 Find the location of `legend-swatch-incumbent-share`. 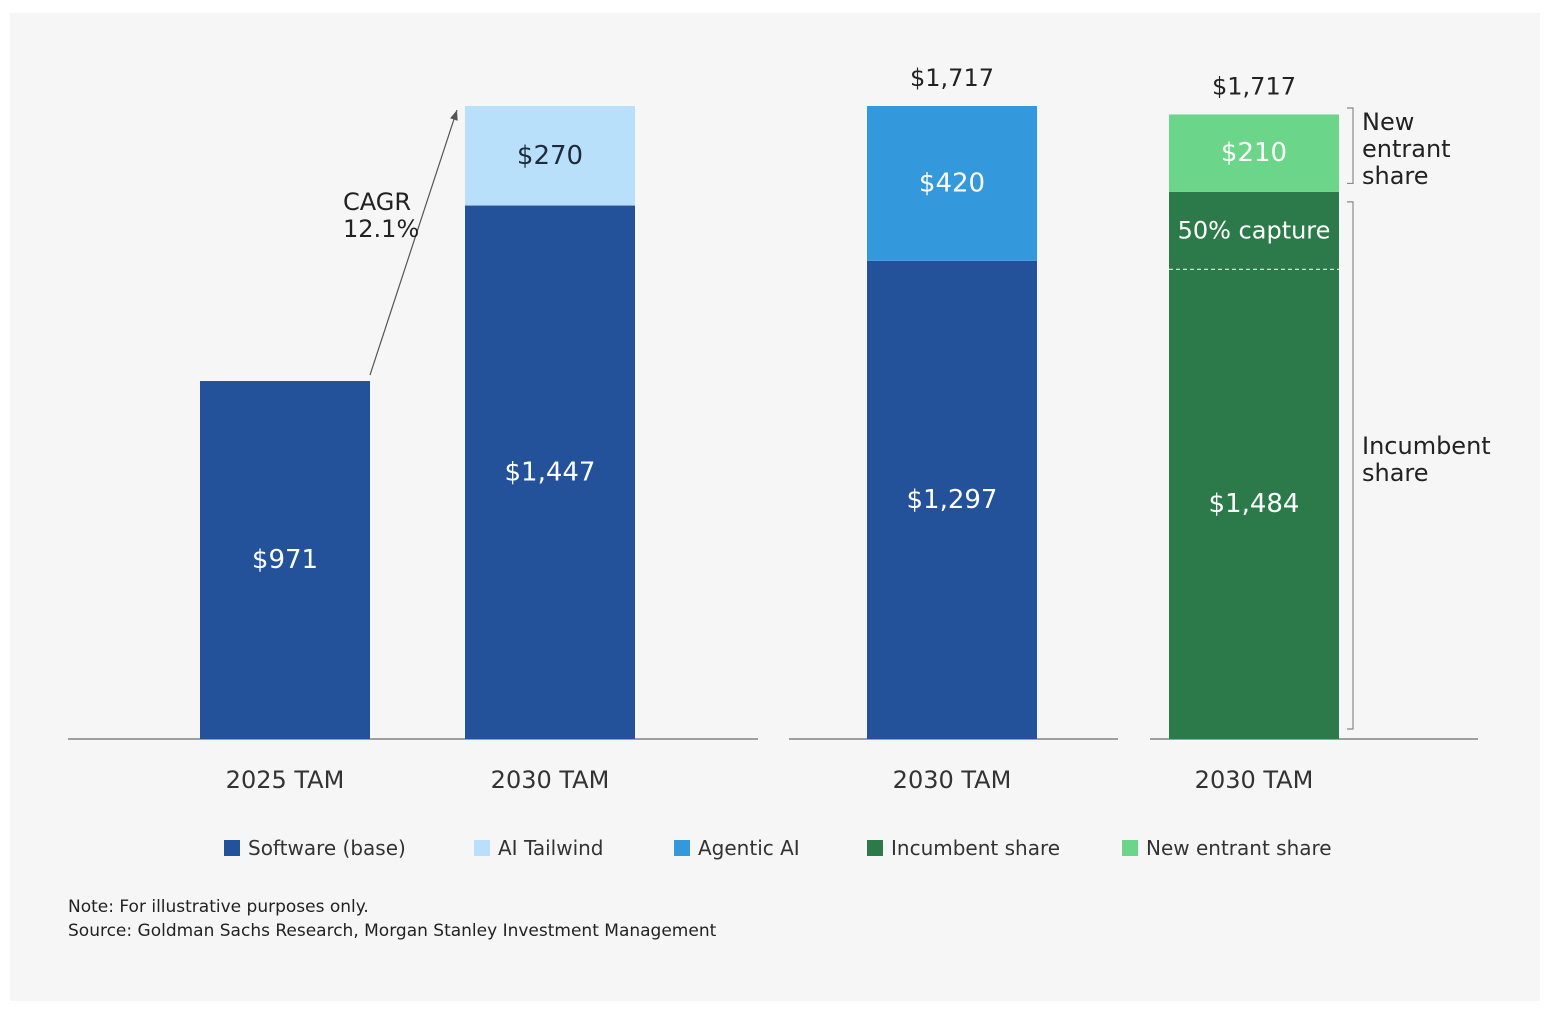

legend-swatch-incumbent-share is located at coordinates (875, 848).